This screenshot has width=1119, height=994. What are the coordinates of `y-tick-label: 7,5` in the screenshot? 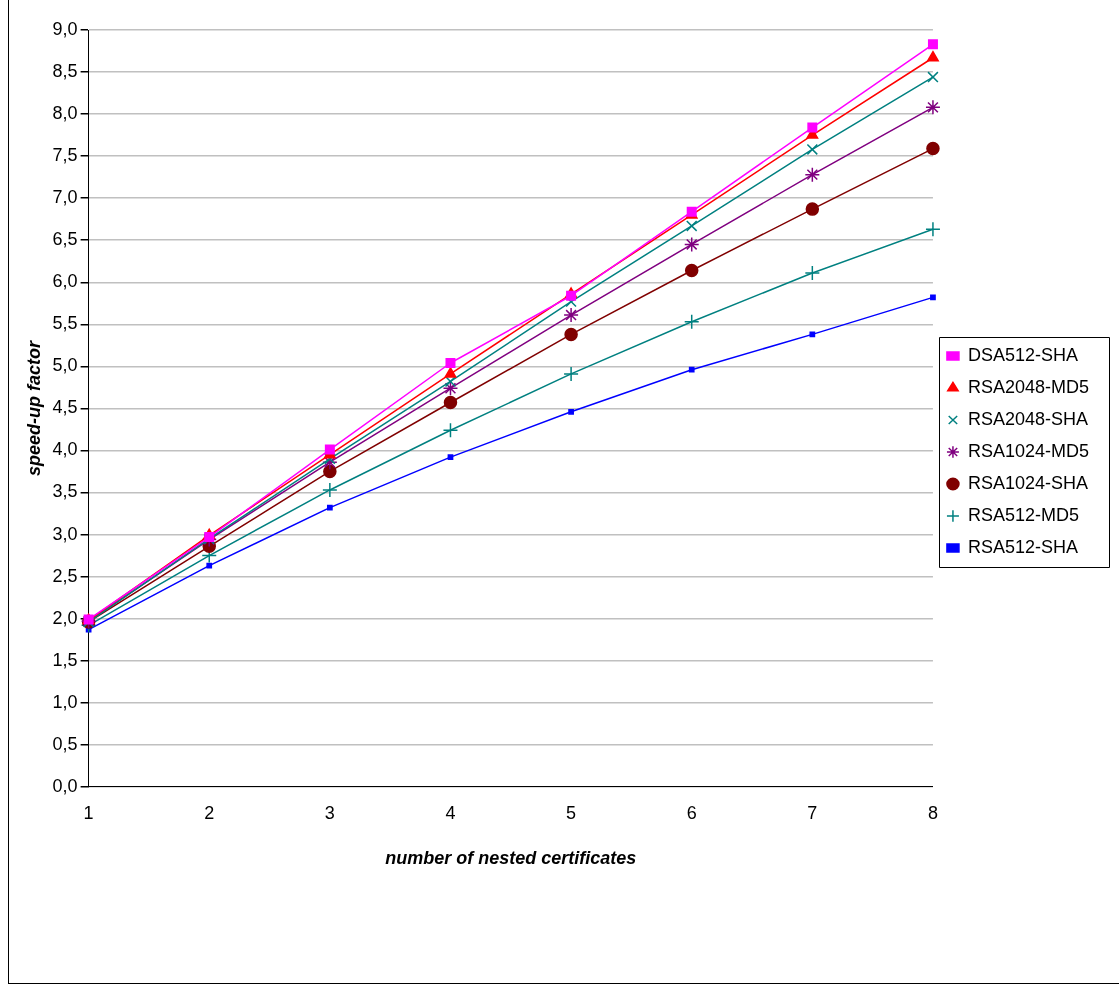 It's located at (65, 155).